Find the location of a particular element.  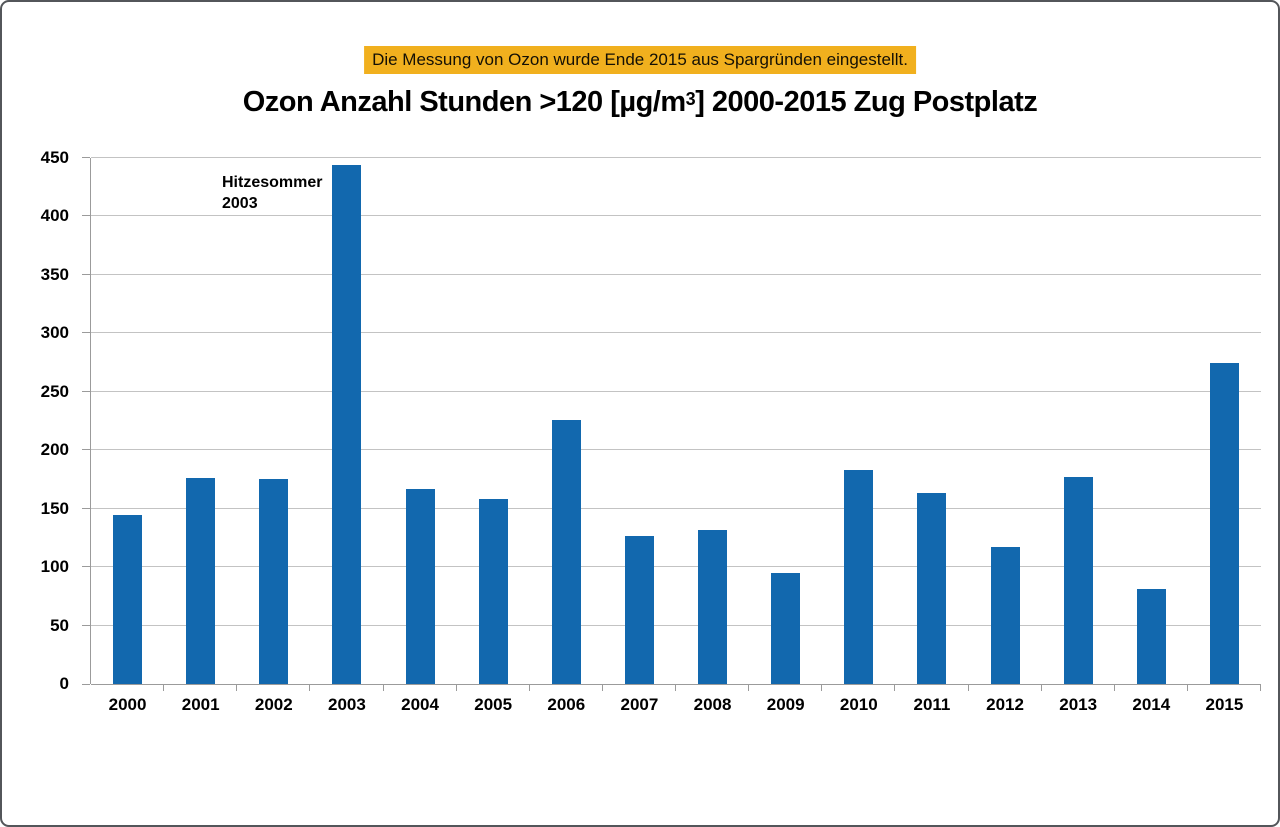

annotation-line2: 2003 is located at coordinates (240, 203).